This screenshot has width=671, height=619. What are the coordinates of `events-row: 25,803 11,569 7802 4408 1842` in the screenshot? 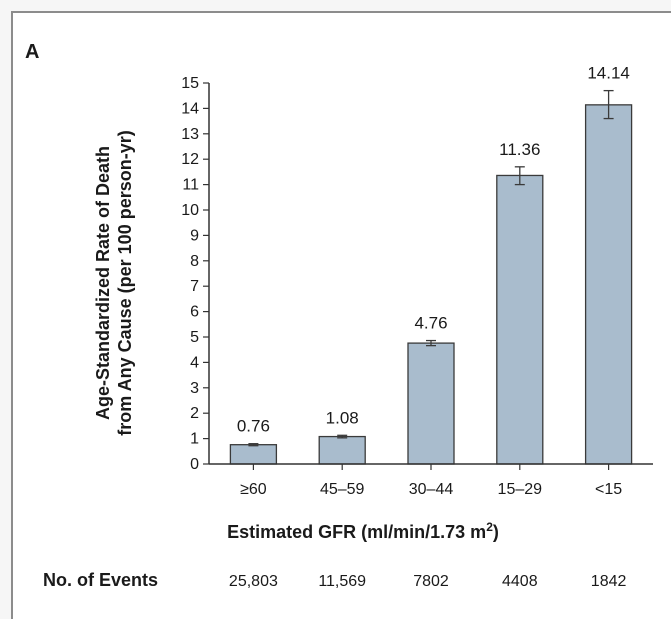 It's located at (428, 581).